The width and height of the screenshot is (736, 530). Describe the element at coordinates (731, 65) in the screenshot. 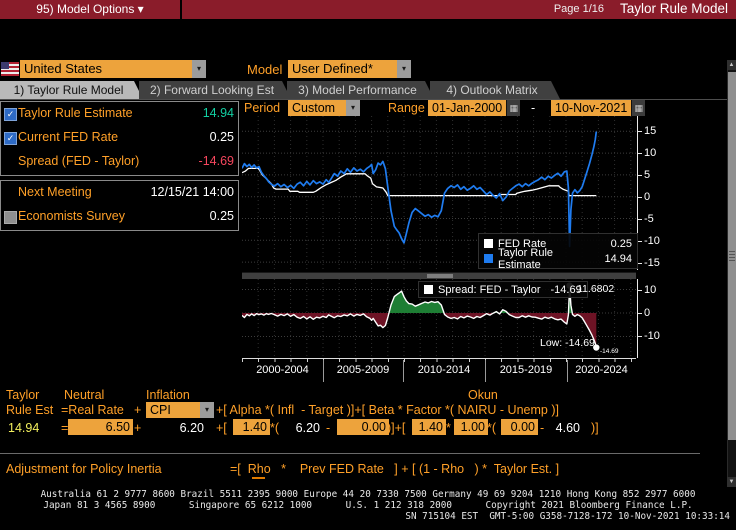

I see `scroll-up-icon: ▲` at that location.